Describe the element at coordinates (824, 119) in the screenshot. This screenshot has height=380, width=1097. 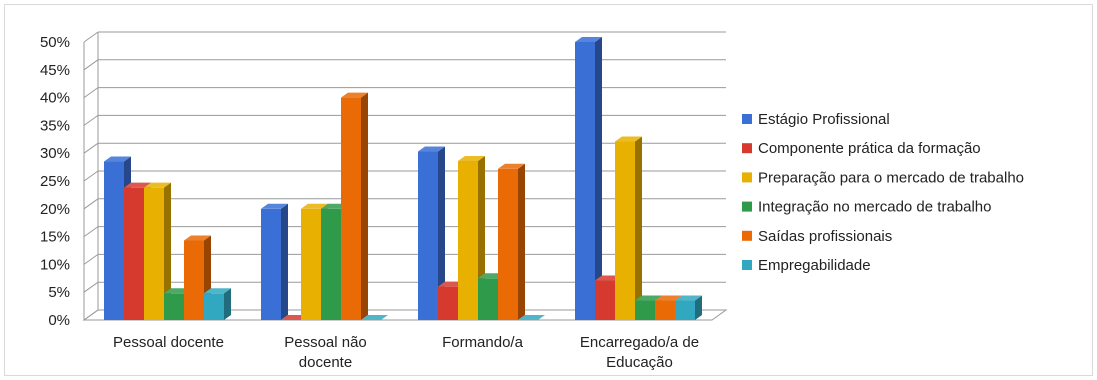
I see `legend-label: Estágio Profissional` at that location.